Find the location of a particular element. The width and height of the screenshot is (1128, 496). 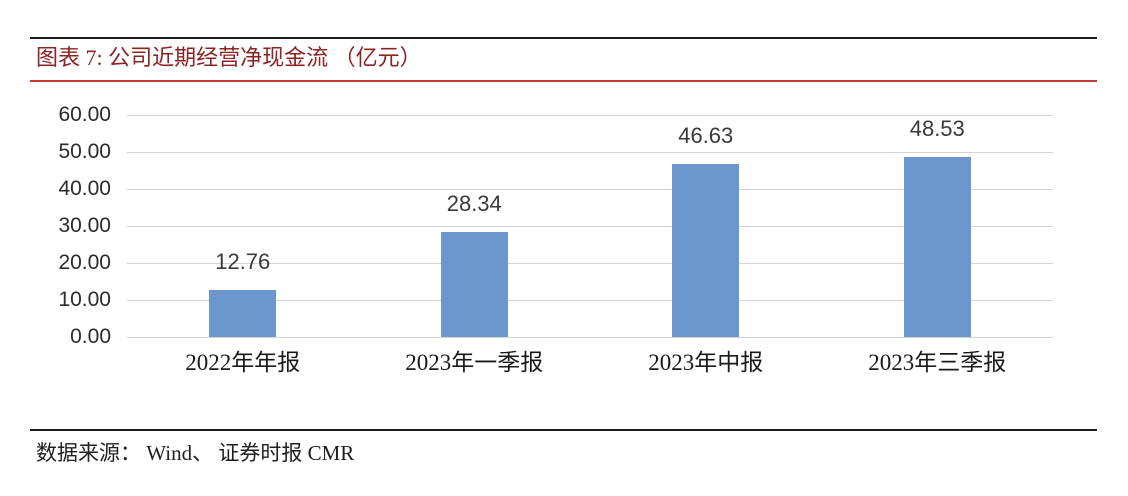

y-axis-tick-label: 20.00 is located at coordinates (84, 262).